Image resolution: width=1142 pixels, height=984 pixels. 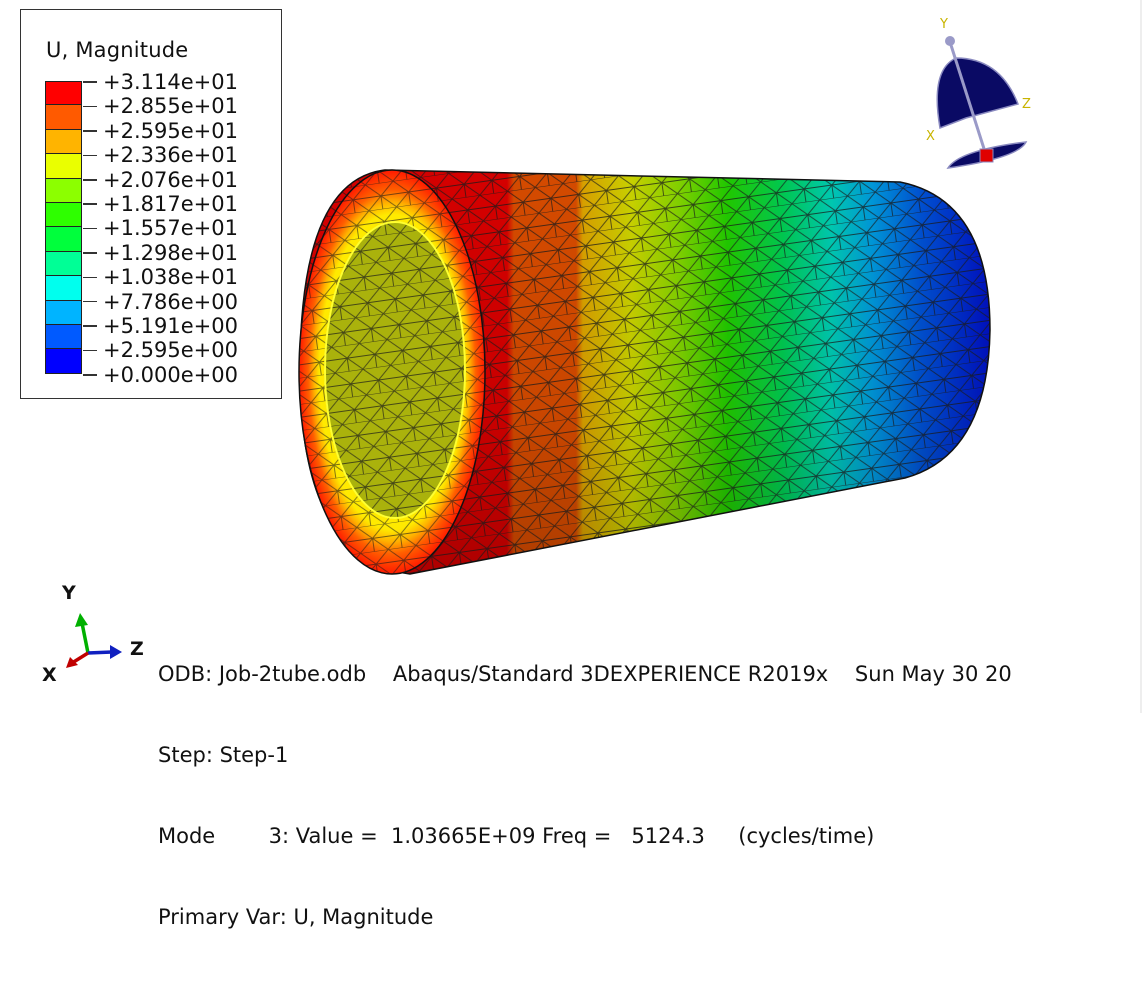 I want to click on axis-y-label: Y, so click(x=68, y=593).